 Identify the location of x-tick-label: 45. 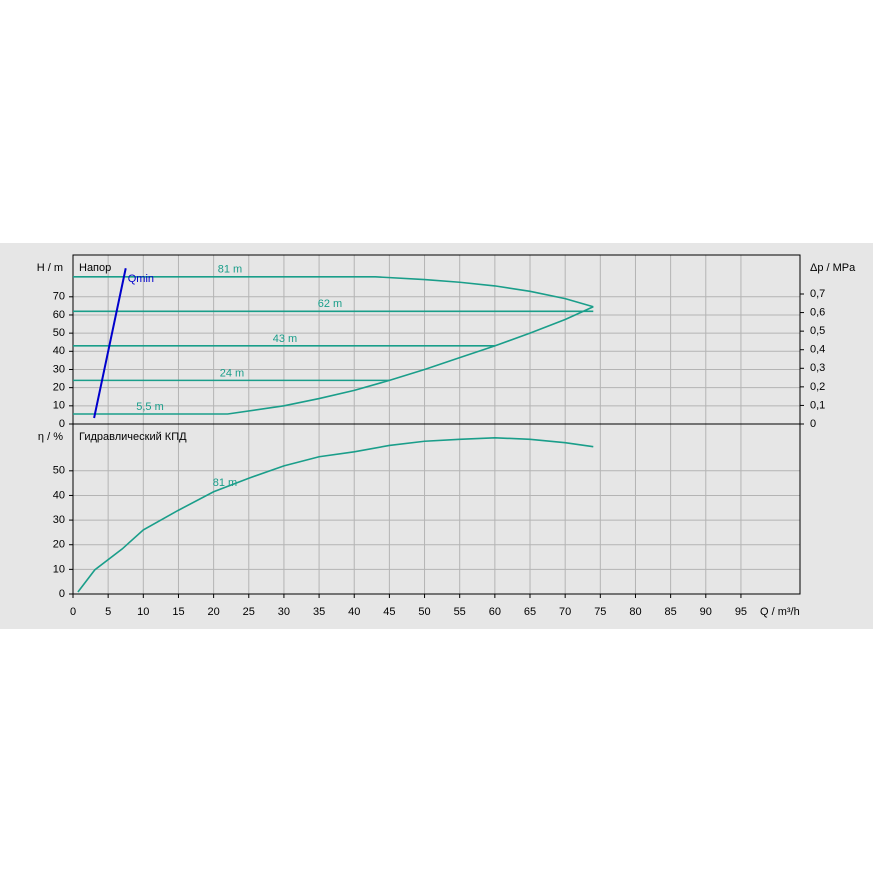
(389, 612).